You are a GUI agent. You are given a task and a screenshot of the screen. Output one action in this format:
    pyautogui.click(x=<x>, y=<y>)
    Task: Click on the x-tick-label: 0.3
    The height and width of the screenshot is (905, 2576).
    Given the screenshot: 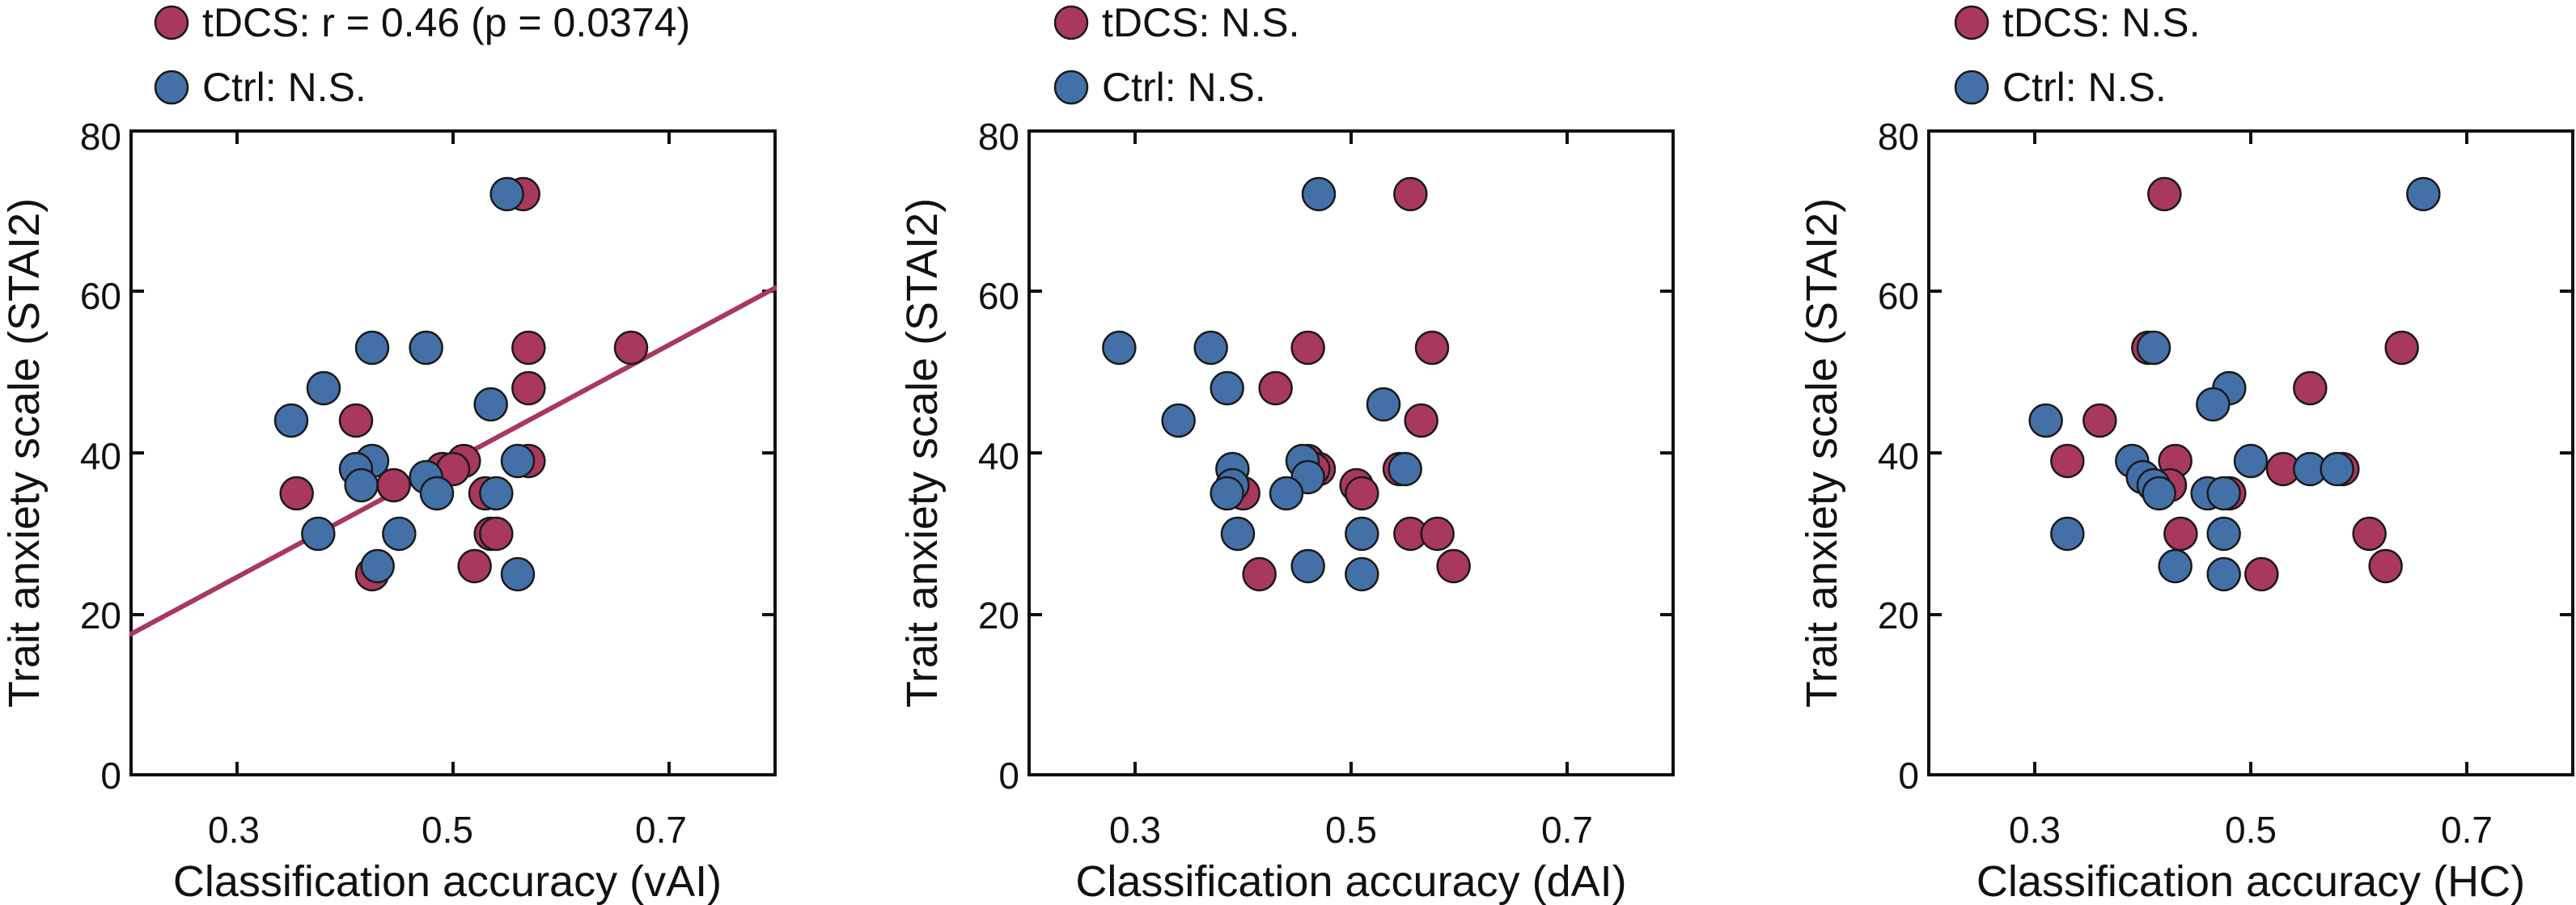 What is the action you would take?
    pyautogui.click(x=1135, y=830)
    